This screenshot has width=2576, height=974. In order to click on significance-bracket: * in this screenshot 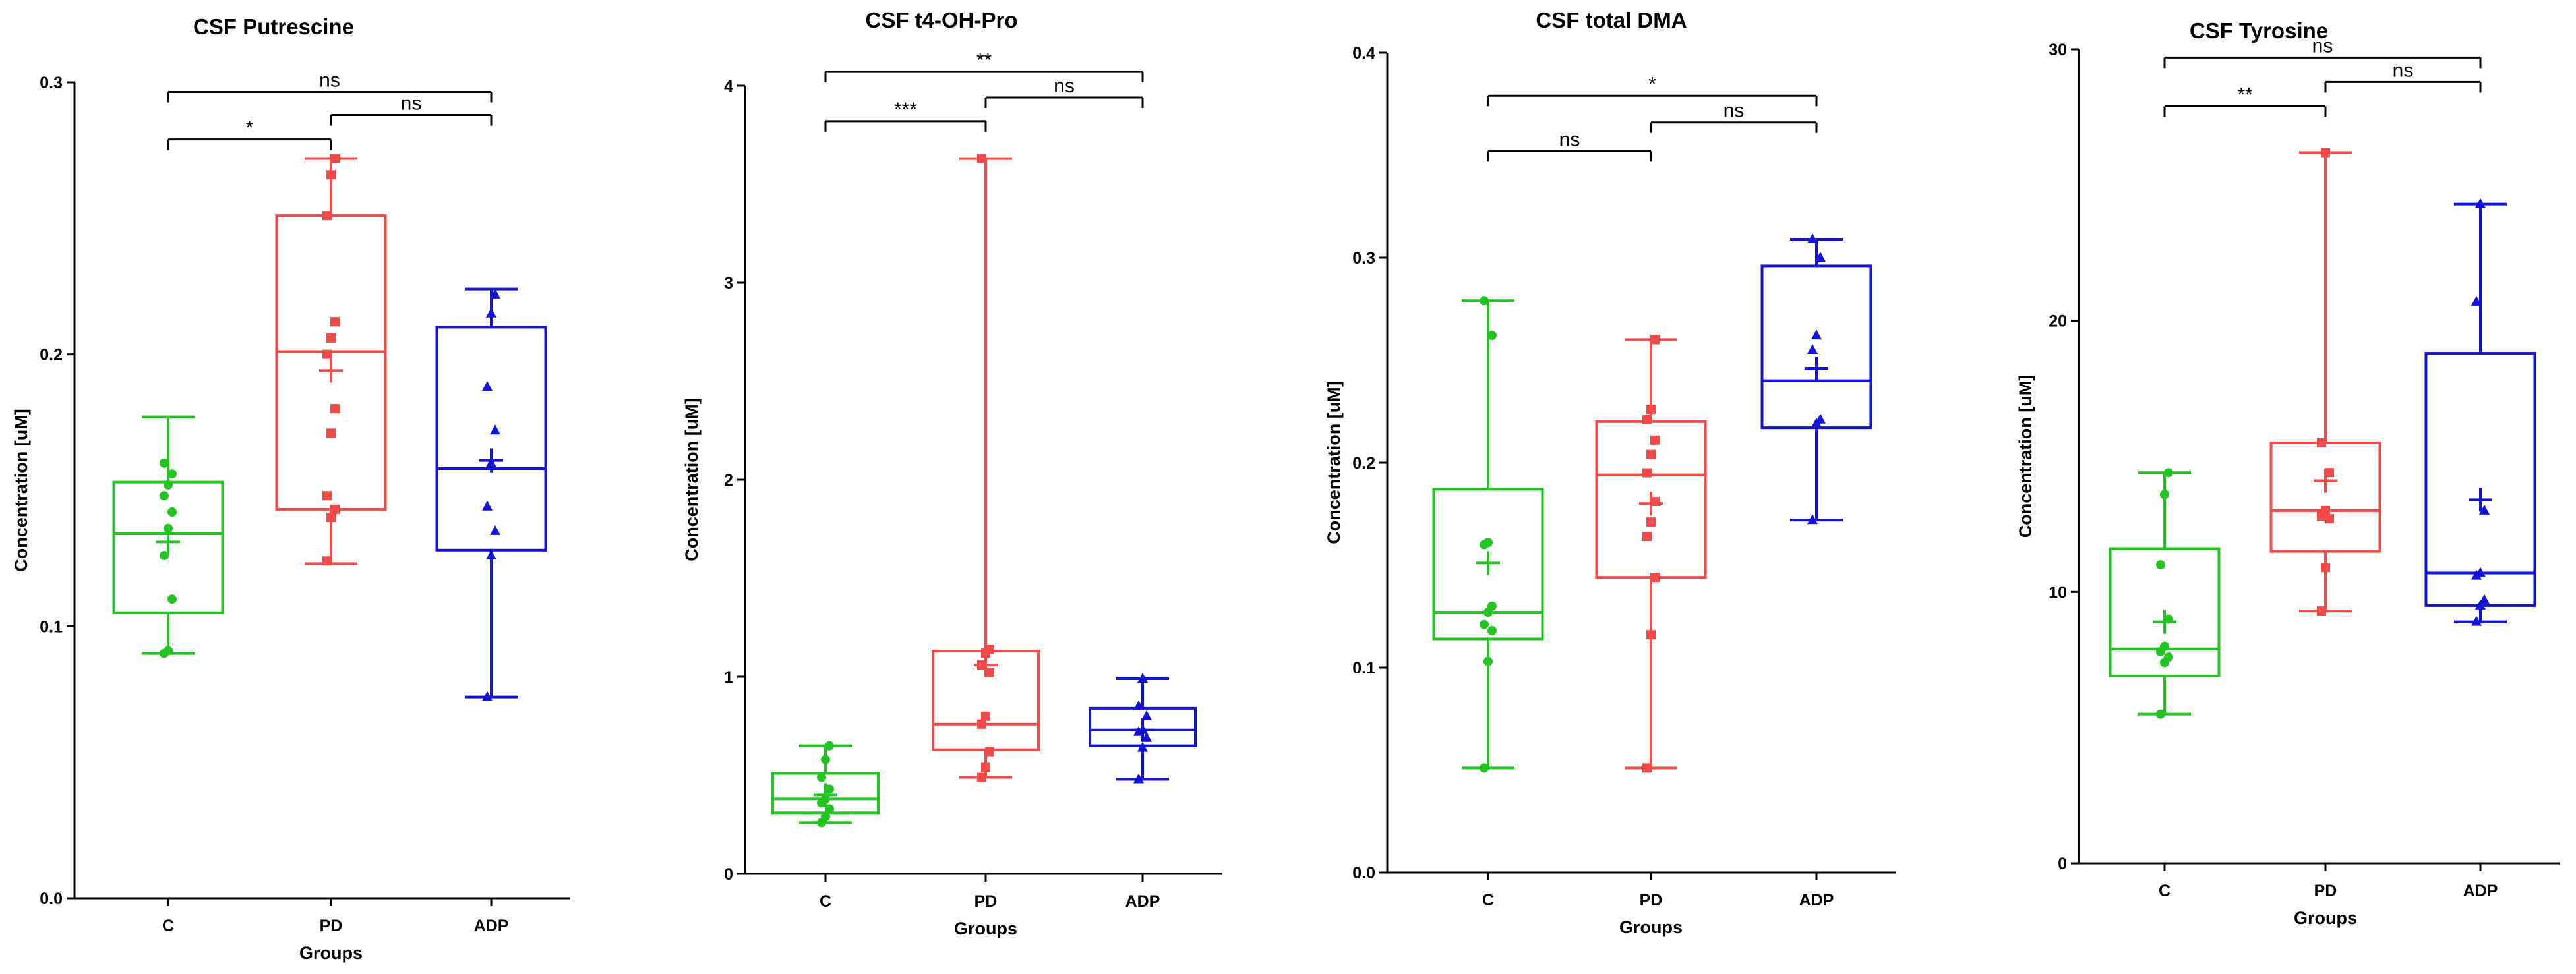, I will do `click(249, 133)`.